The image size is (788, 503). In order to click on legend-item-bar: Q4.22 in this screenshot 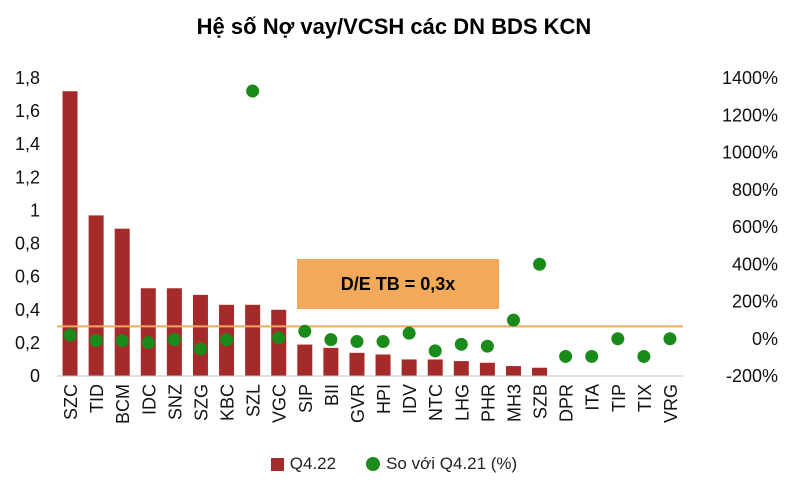, I will do `click(303, 464)`.